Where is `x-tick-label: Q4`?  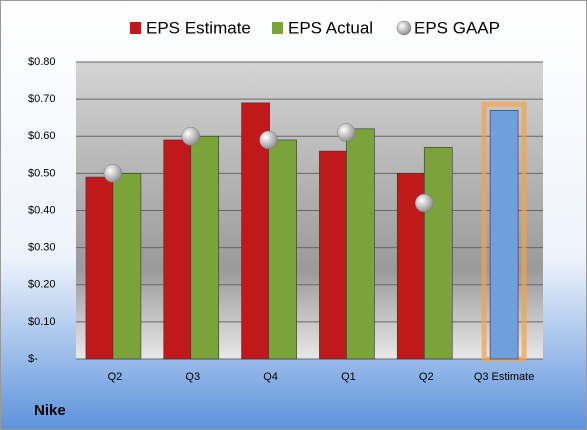
x-tick-label: Q4 is located at coordinates (270, 377).